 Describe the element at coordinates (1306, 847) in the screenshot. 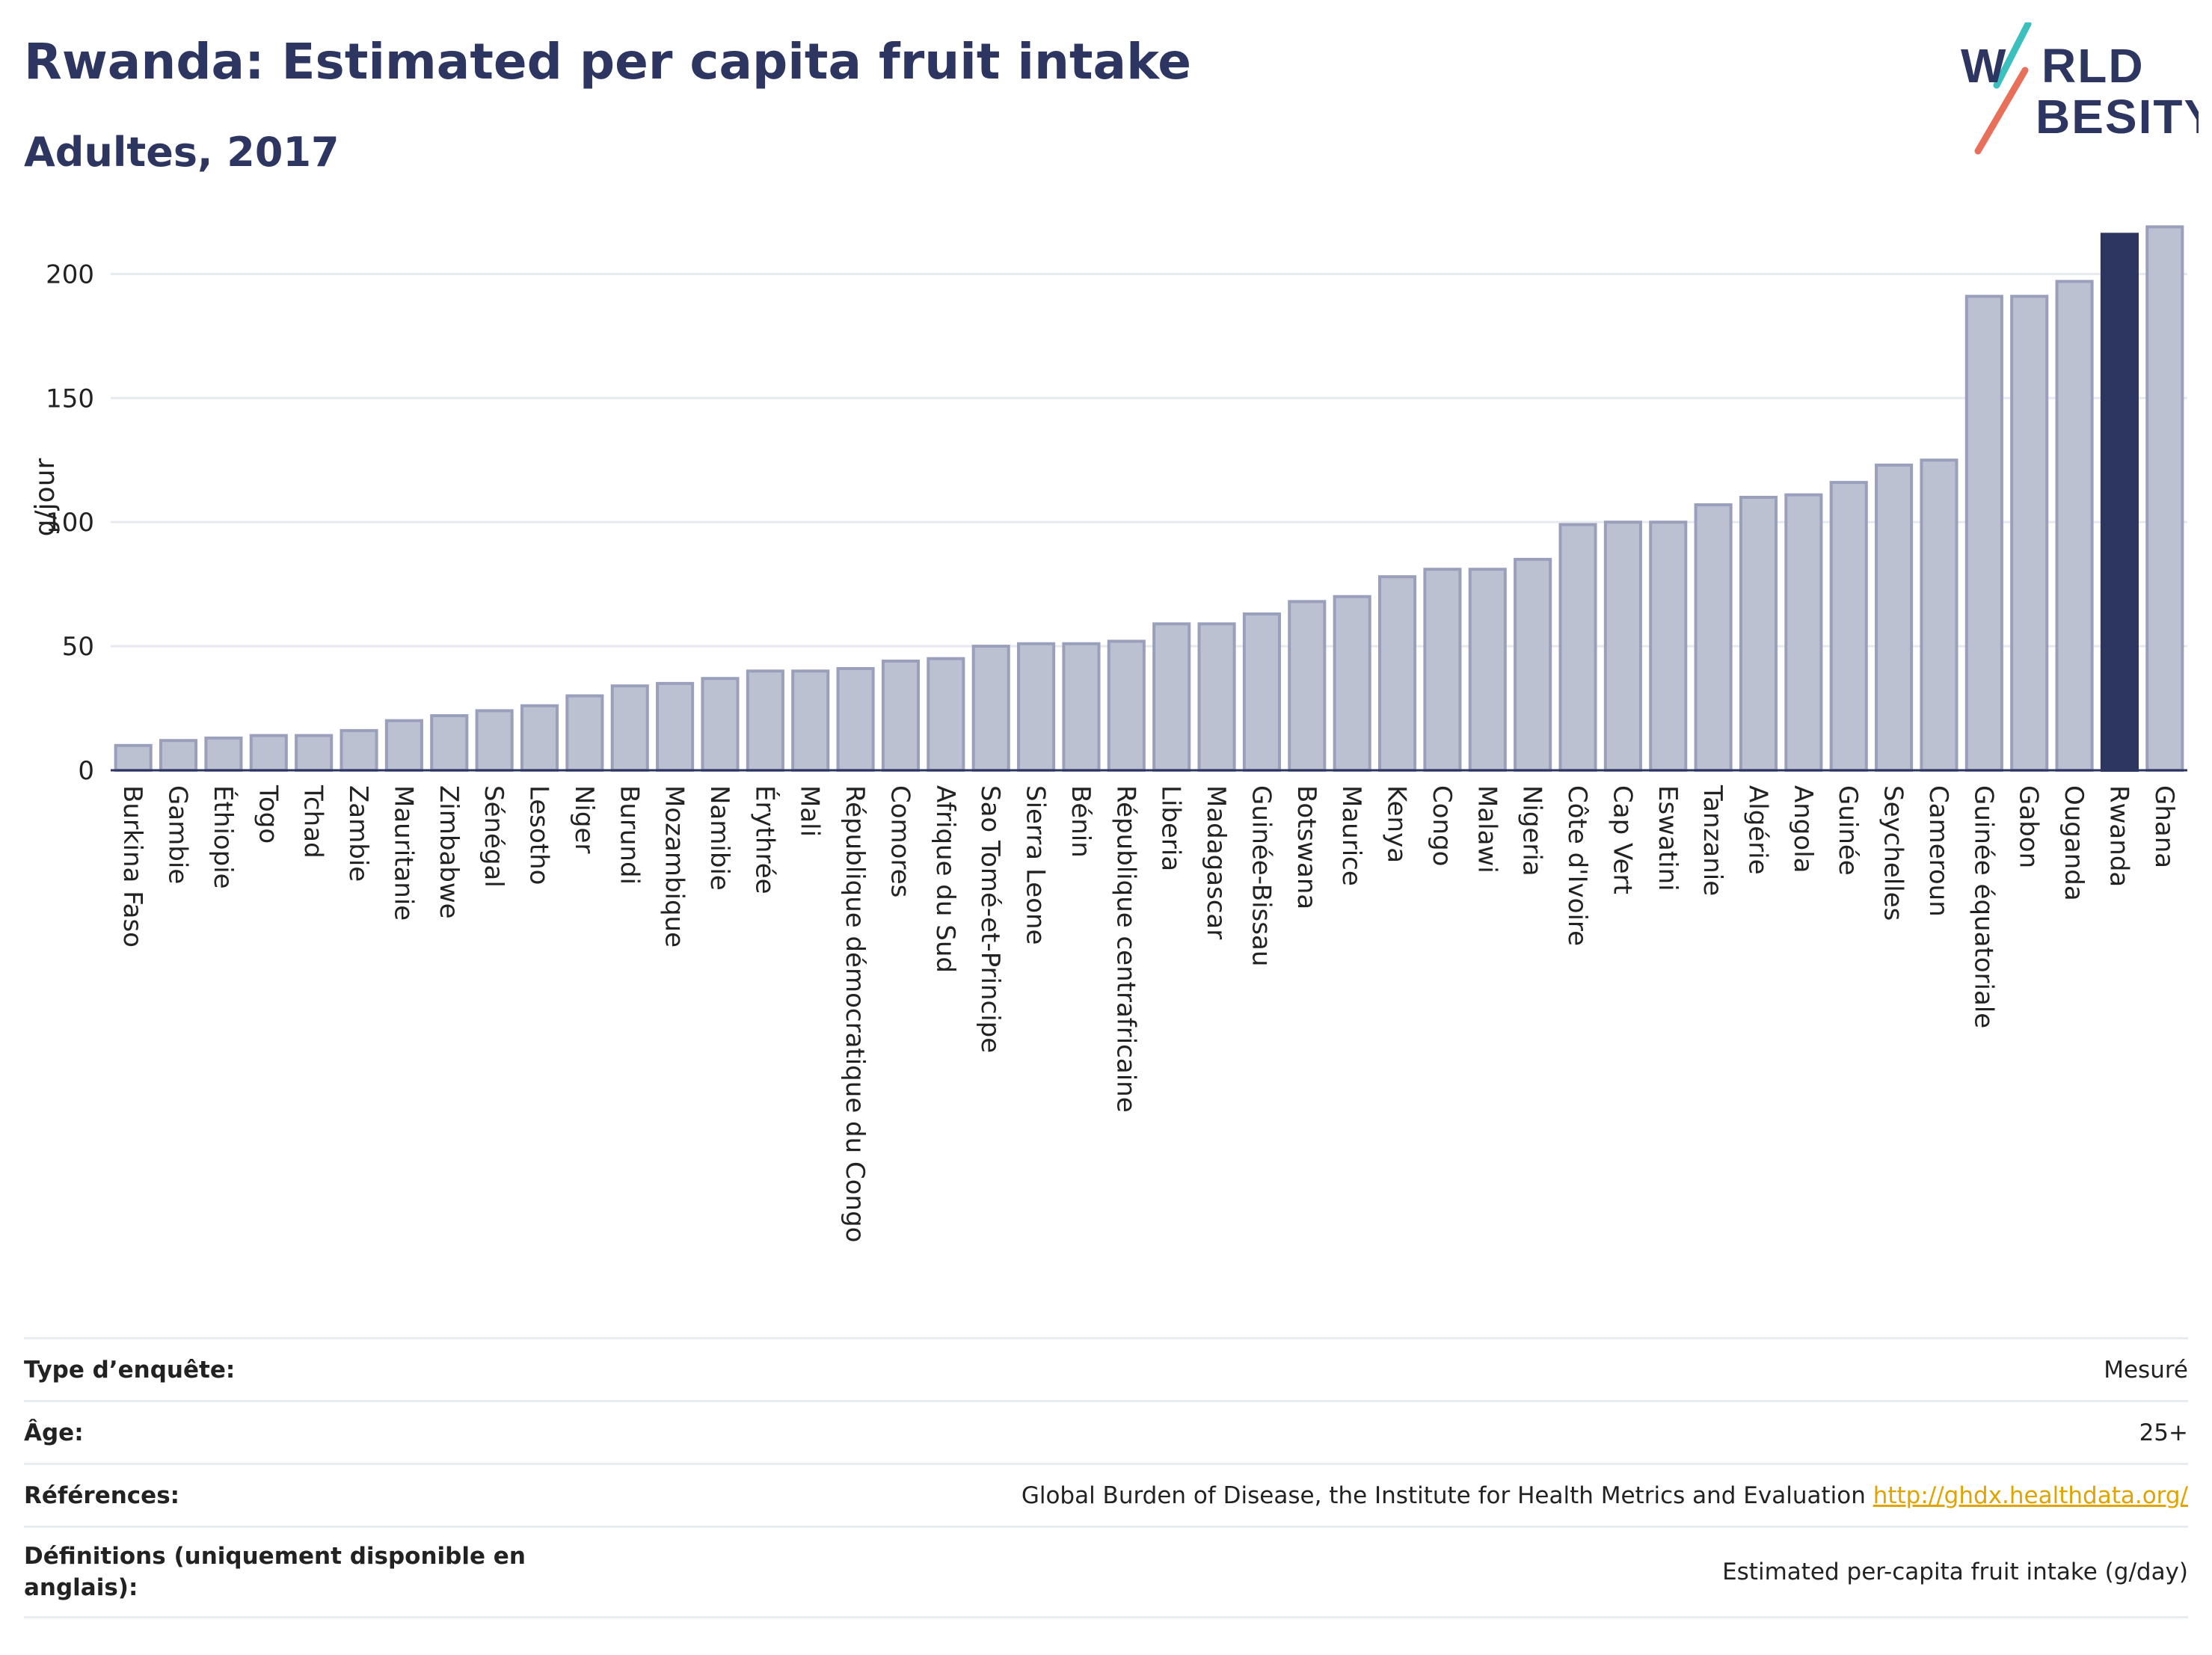

I see `x-tick-label: Botswana` at that location.